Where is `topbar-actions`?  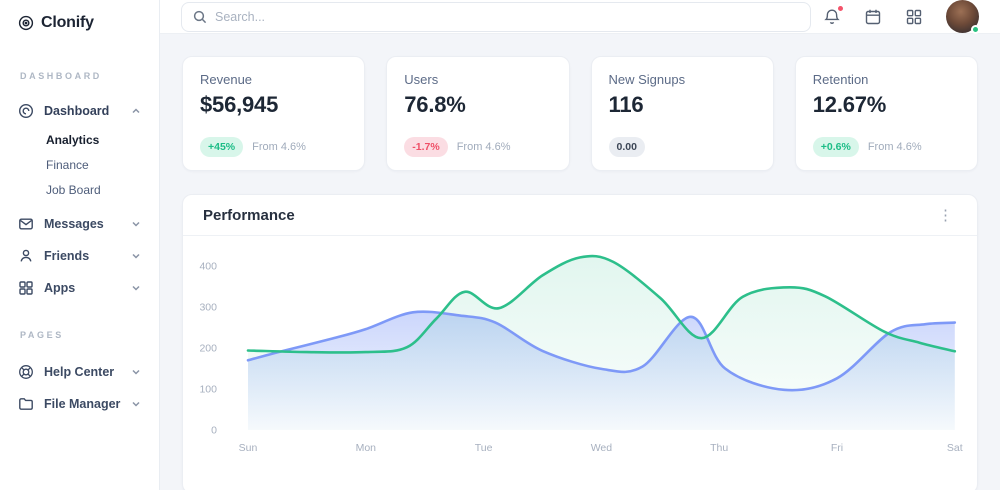
topbar-actions is located at coordinates (901, 17).